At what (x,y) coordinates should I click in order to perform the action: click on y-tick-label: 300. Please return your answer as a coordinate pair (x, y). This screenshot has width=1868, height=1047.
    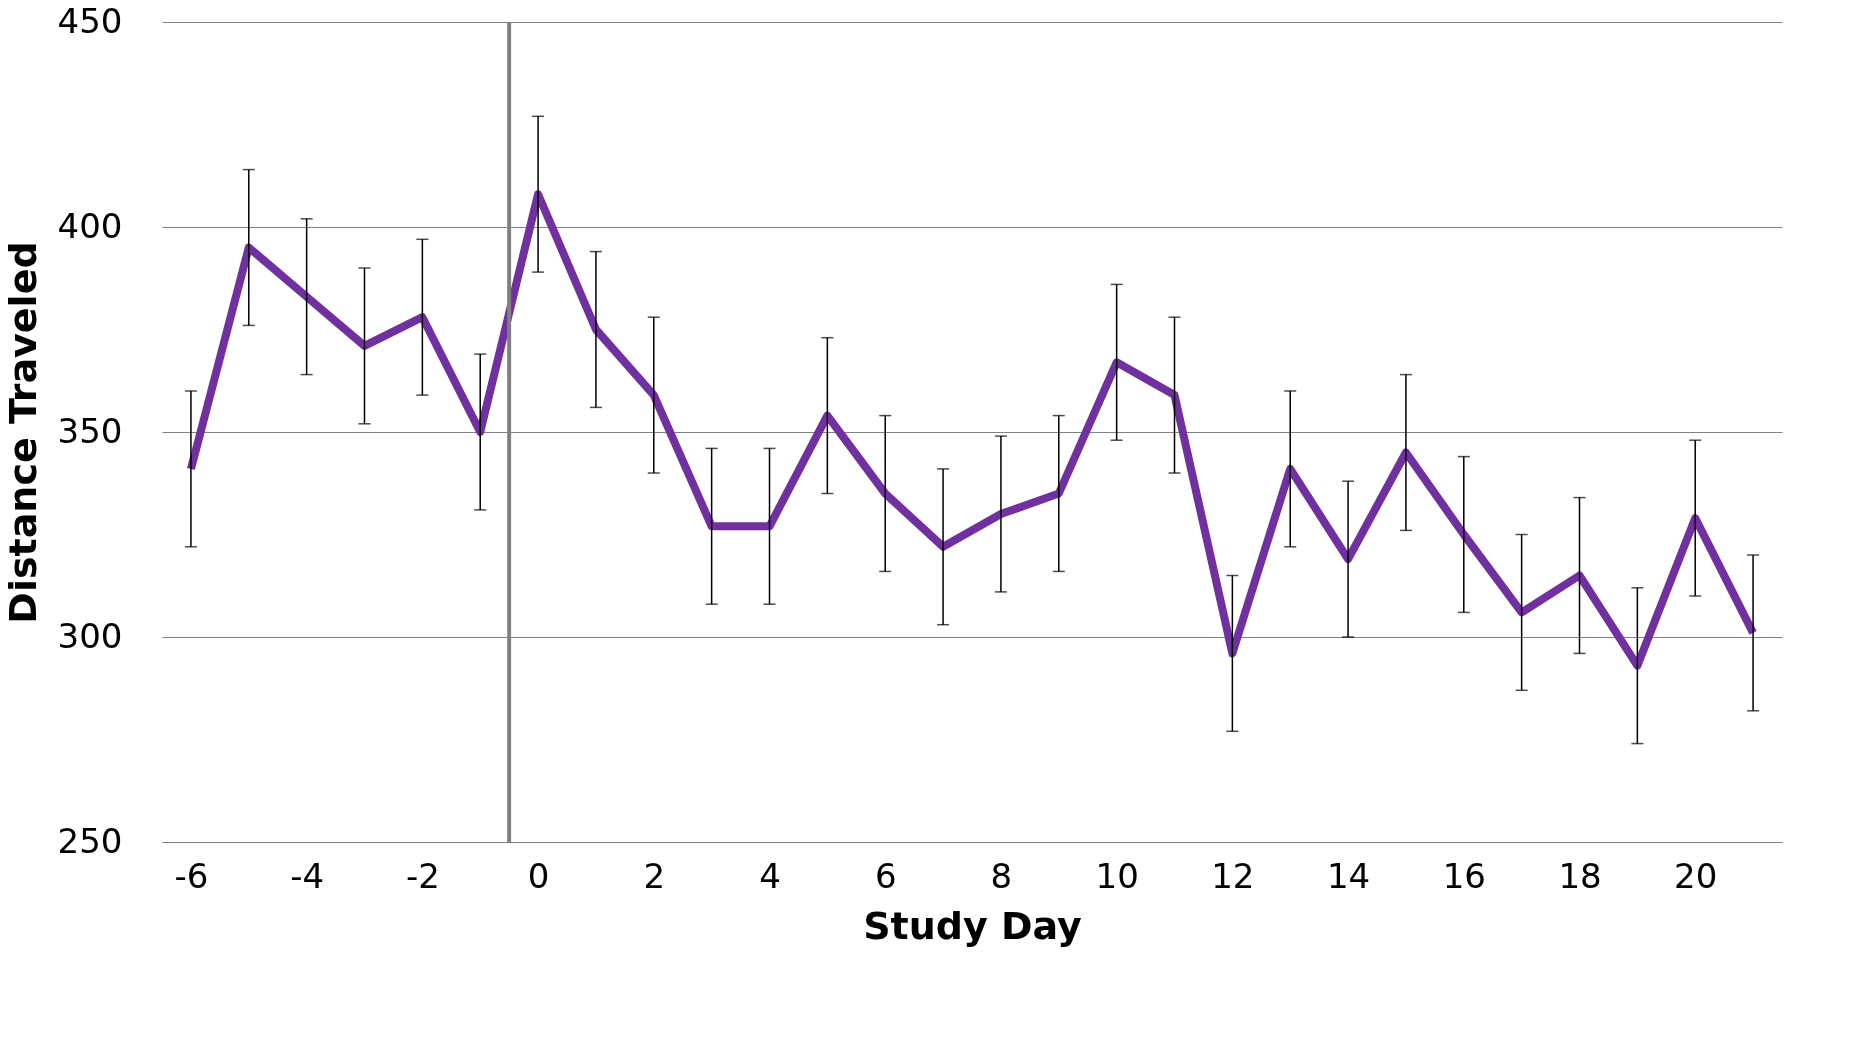
    Looking at the image, I should click on (90, 635).